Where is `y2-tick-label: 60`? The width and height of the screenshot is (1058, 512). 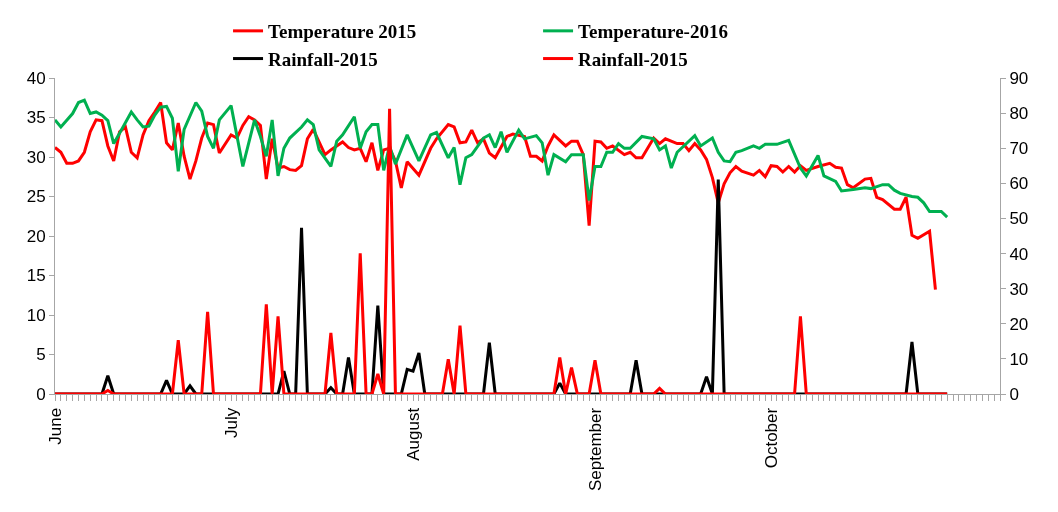
y2-tick-label: 60 is located at coordinates (1019, 184).